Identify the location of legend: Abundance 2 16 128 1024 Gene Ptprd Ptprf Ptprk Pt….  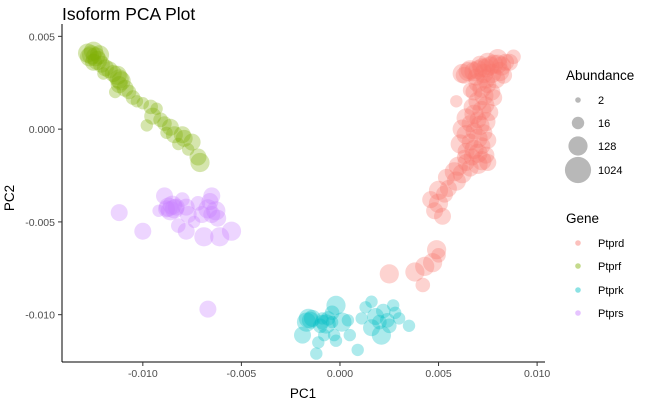
(599, 194).